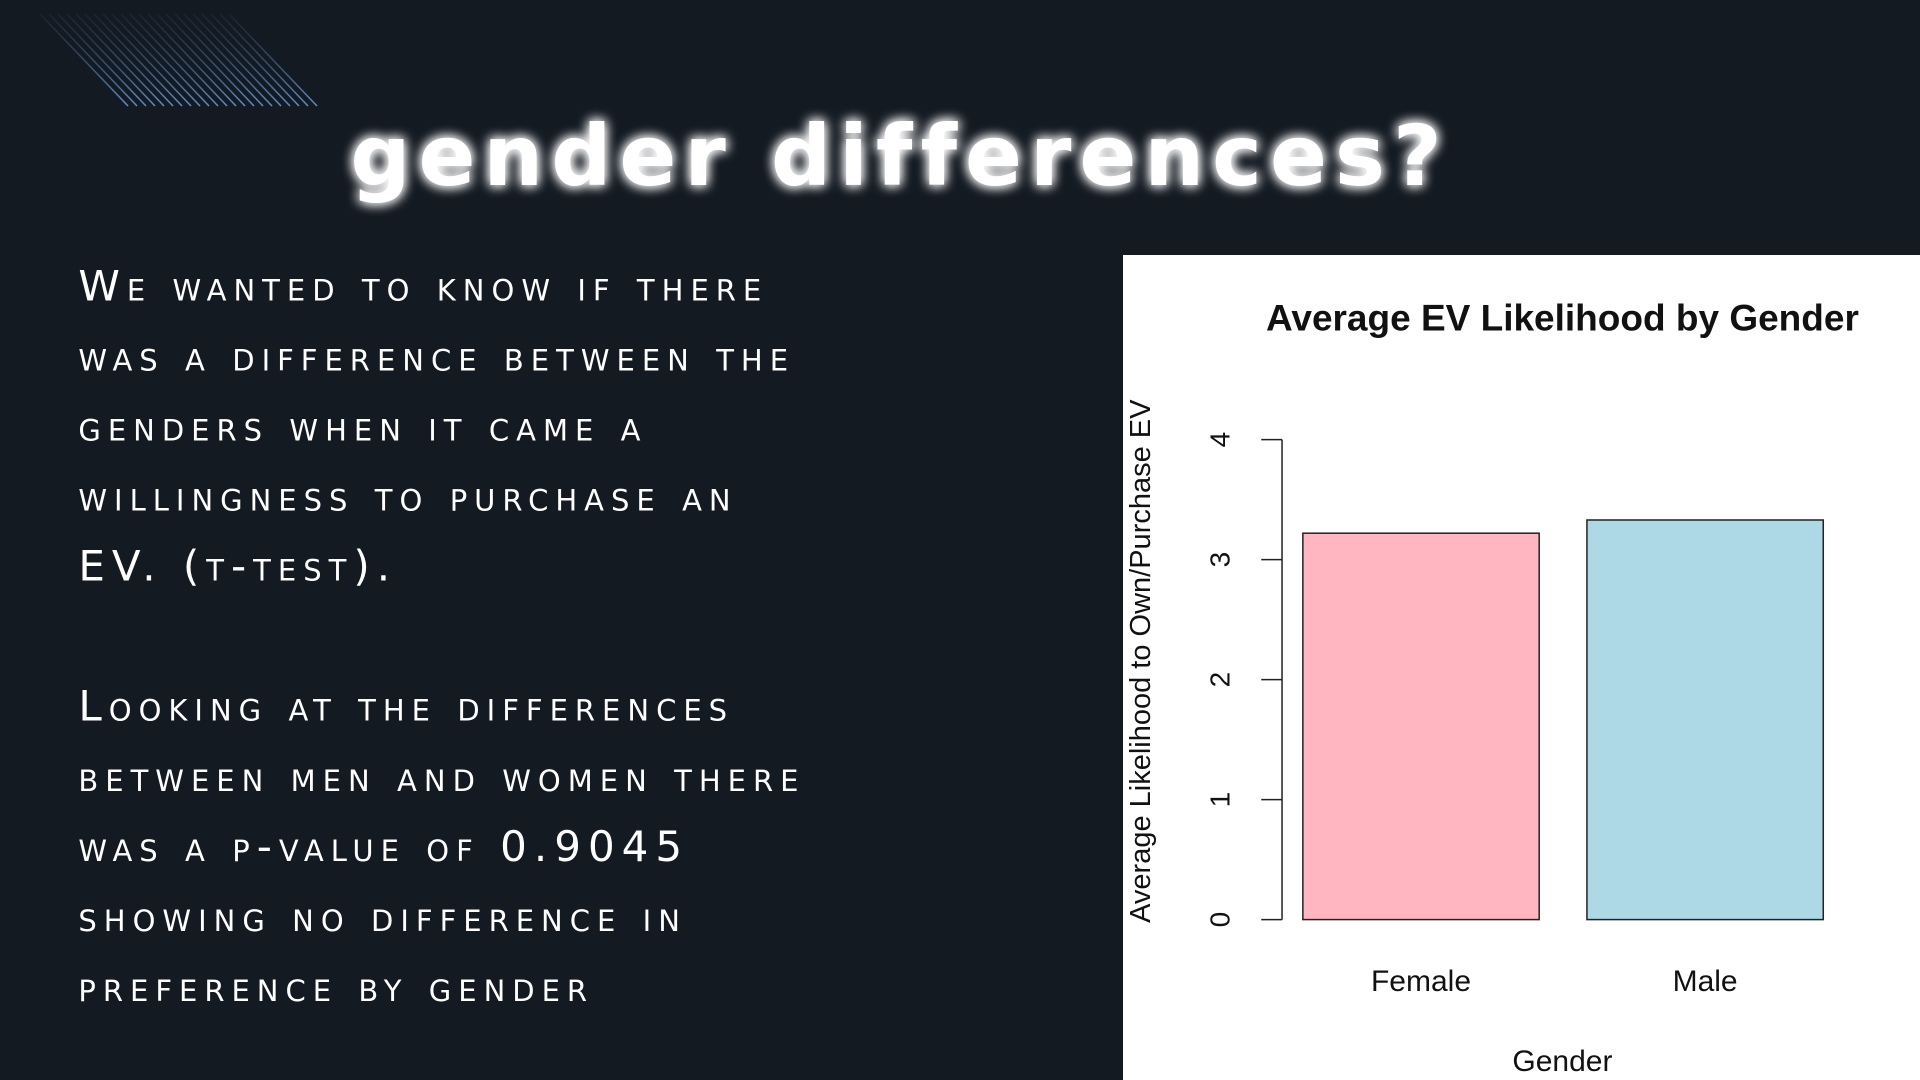  What do you see at coordinates (407, 496) in the screenshot?
I see `body-line: willingness to purchase an` at bounding box center [407, 496].